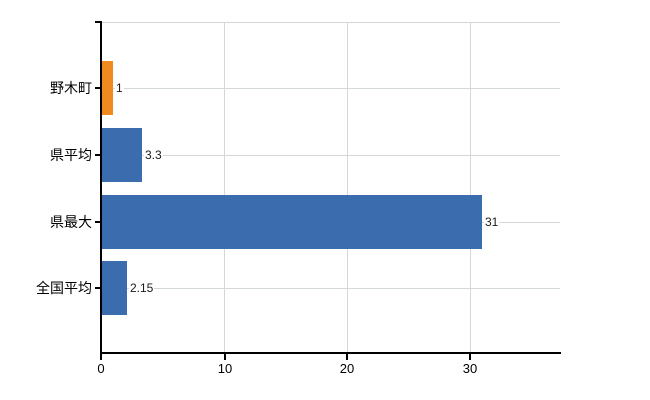  What do you see at coordinates (330, 353) in the screenshot?
I see `x-axis-line` at bounding box center [330, 353].